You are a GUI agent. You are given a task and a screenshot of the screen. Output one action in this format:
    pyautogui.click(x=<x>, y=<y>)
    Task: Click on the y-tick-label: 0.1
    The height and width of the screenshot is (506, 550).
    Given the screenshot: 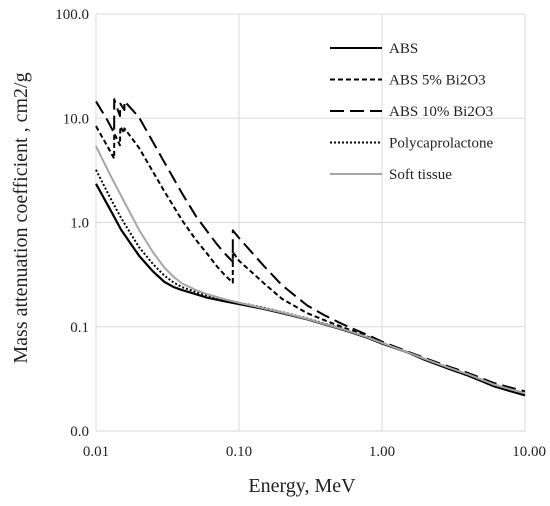 What is the action you would take?
    pyautogui.click(x=79, y=328)
    